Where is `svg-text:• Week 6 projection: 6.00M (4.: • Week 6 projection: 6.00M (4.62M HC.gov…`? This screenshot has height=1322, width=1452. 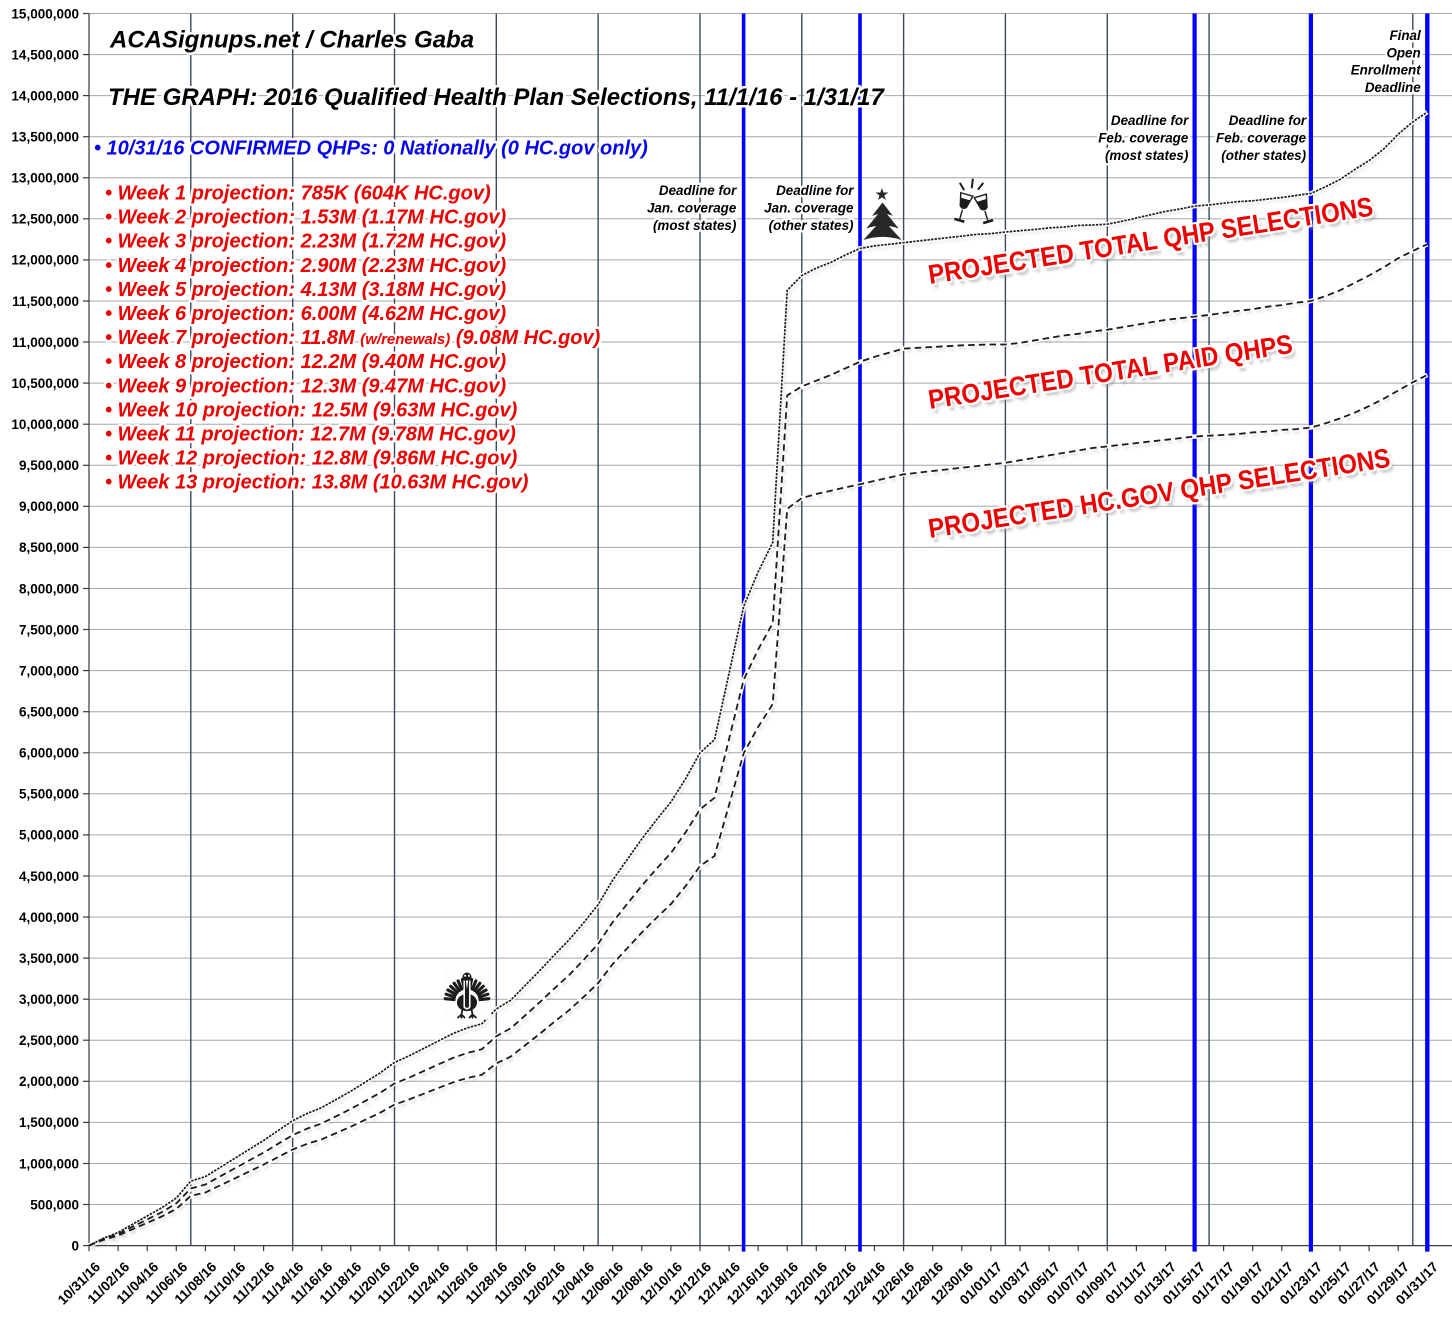 svg-text:• Week 6 projection: 6.00M (4.: • Week 6 projection: 6.00M (4.62M HC.gov… is located at coordinates (306, 314).